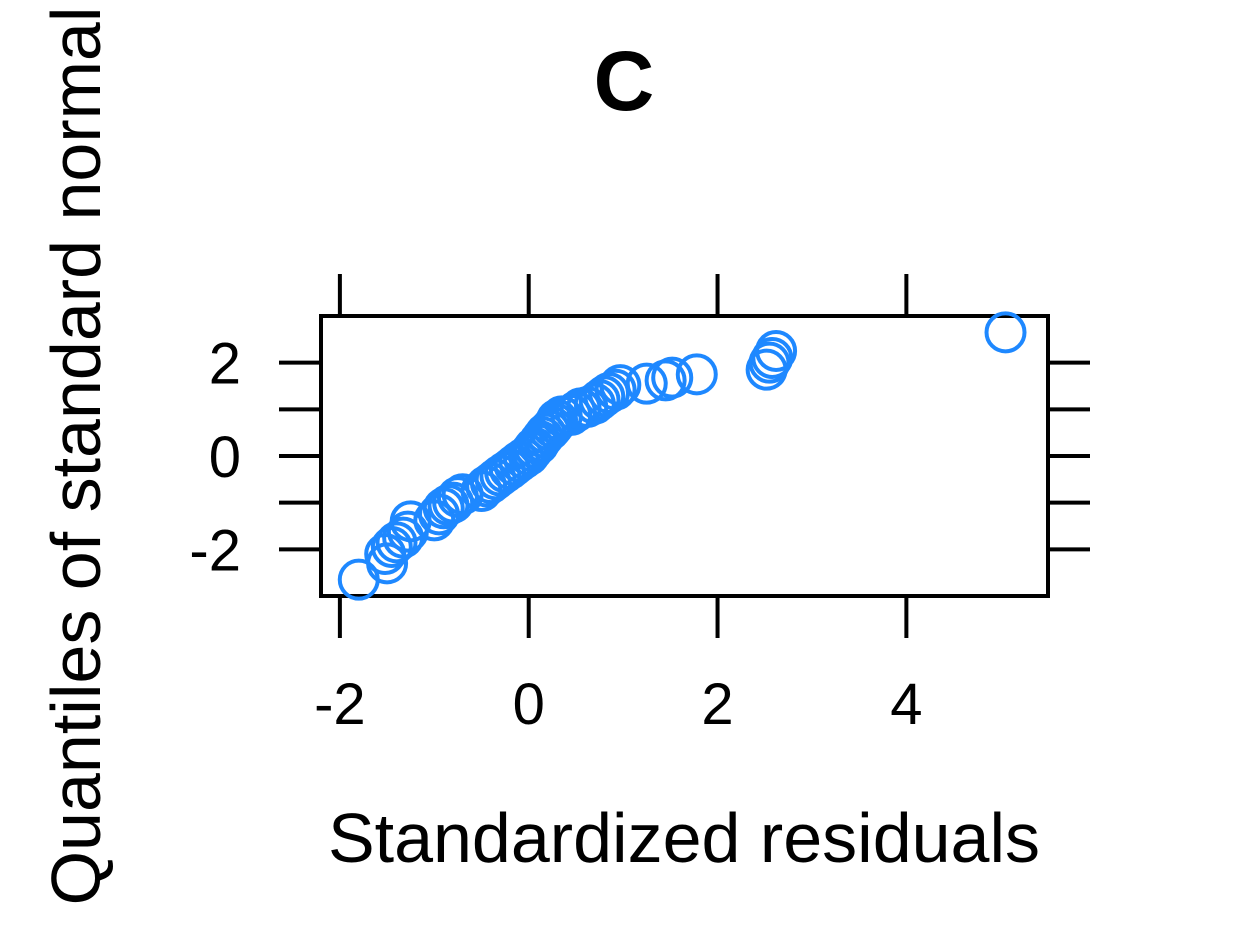  What do you see at coordinates (906, 704) in the screenshot?
I see `x-tick-label: 4` at bounding box center [906, 704].